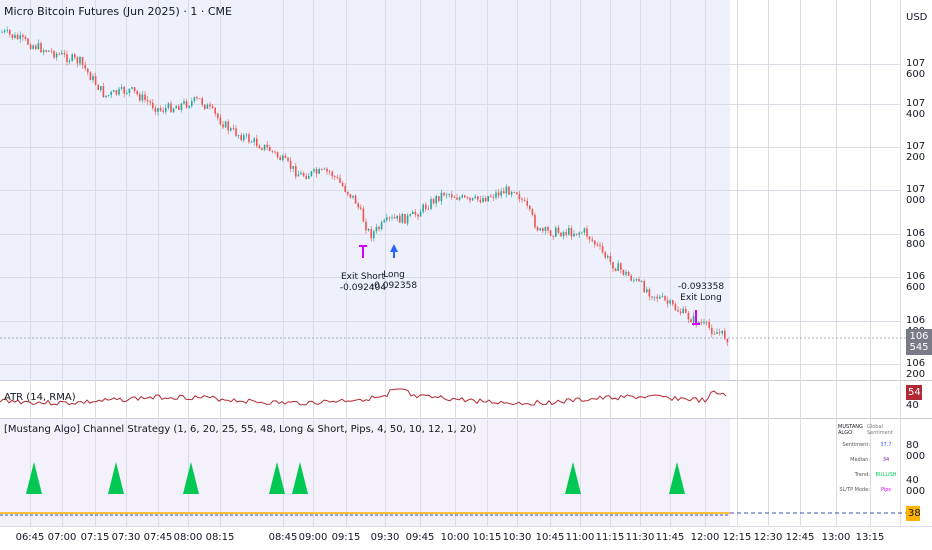 The image size is (932, 550). Describe the element at coordinates (916, 239) in the screenshot. I see `price-scale-label: 106 800` at that location.